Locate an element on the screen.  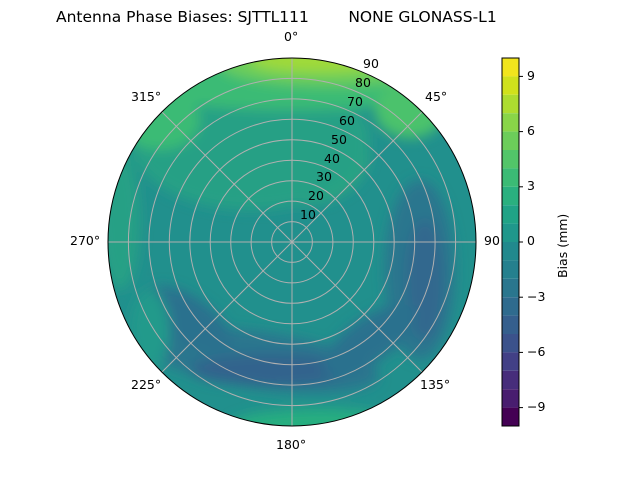
colorbar-tick-0: 0 is located at coordinates (531, 240).